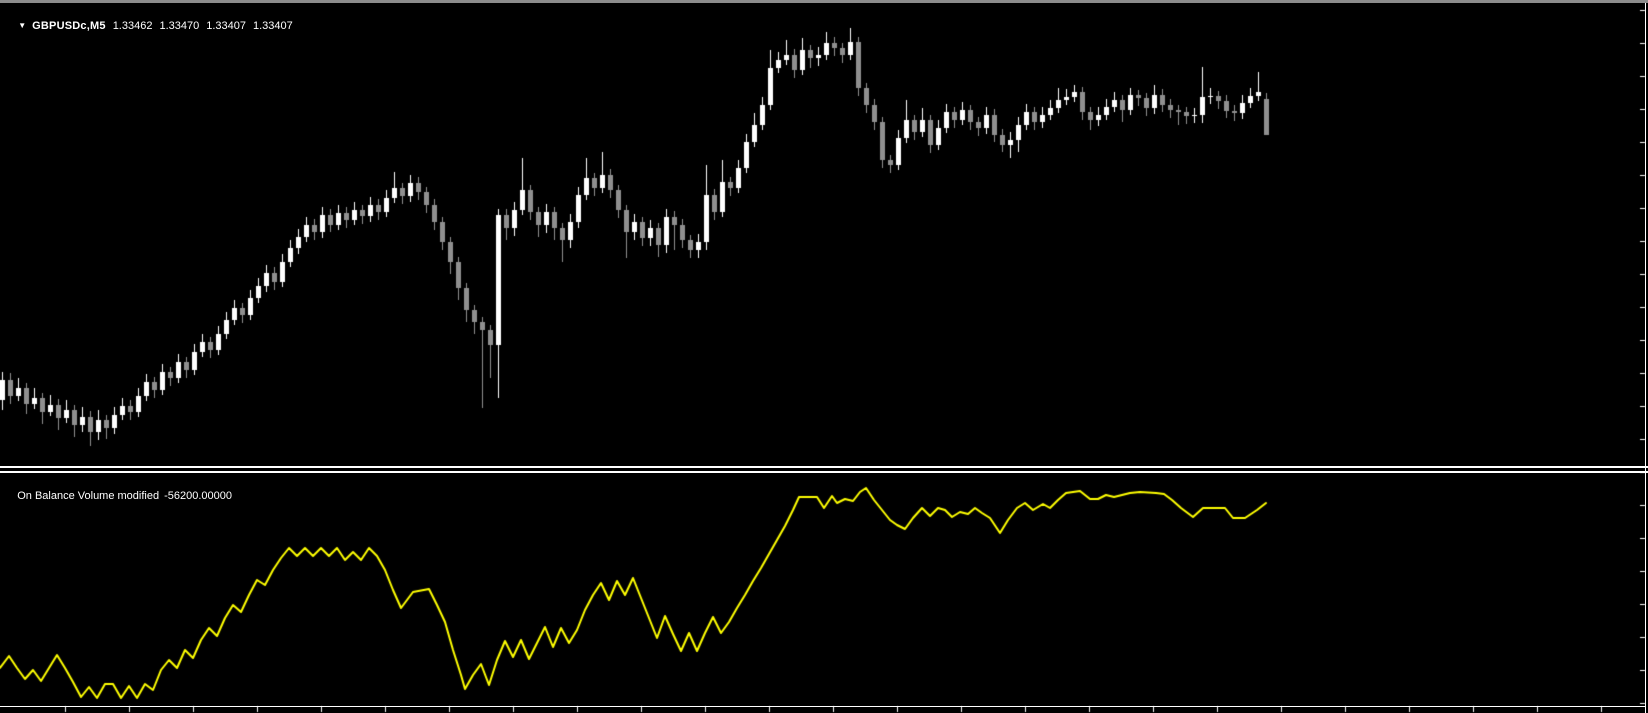 The height and width of the screenshot is (713, 1648). I want to click on ohlc-open: 1.33462, so click(132, 26).